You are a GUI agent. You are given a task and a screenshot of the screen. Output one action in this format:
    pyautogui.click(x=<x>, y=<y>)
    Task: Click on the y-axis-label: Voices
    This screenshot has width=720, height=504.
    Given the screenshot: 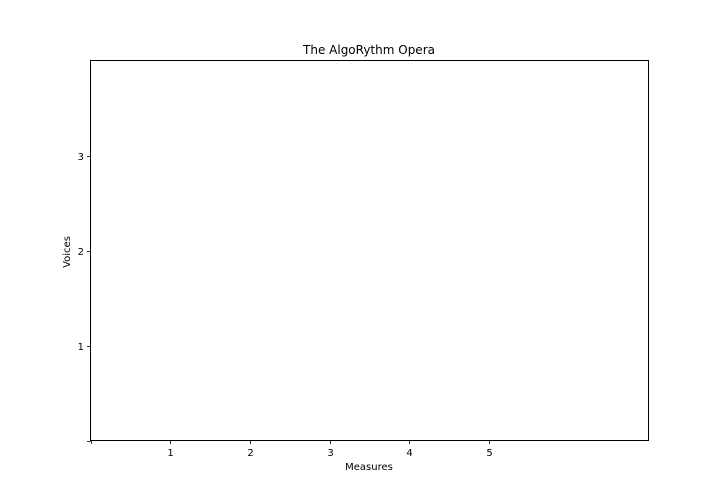 What is the action you would take?
    pyautogui.click(x=67, y=252)
    